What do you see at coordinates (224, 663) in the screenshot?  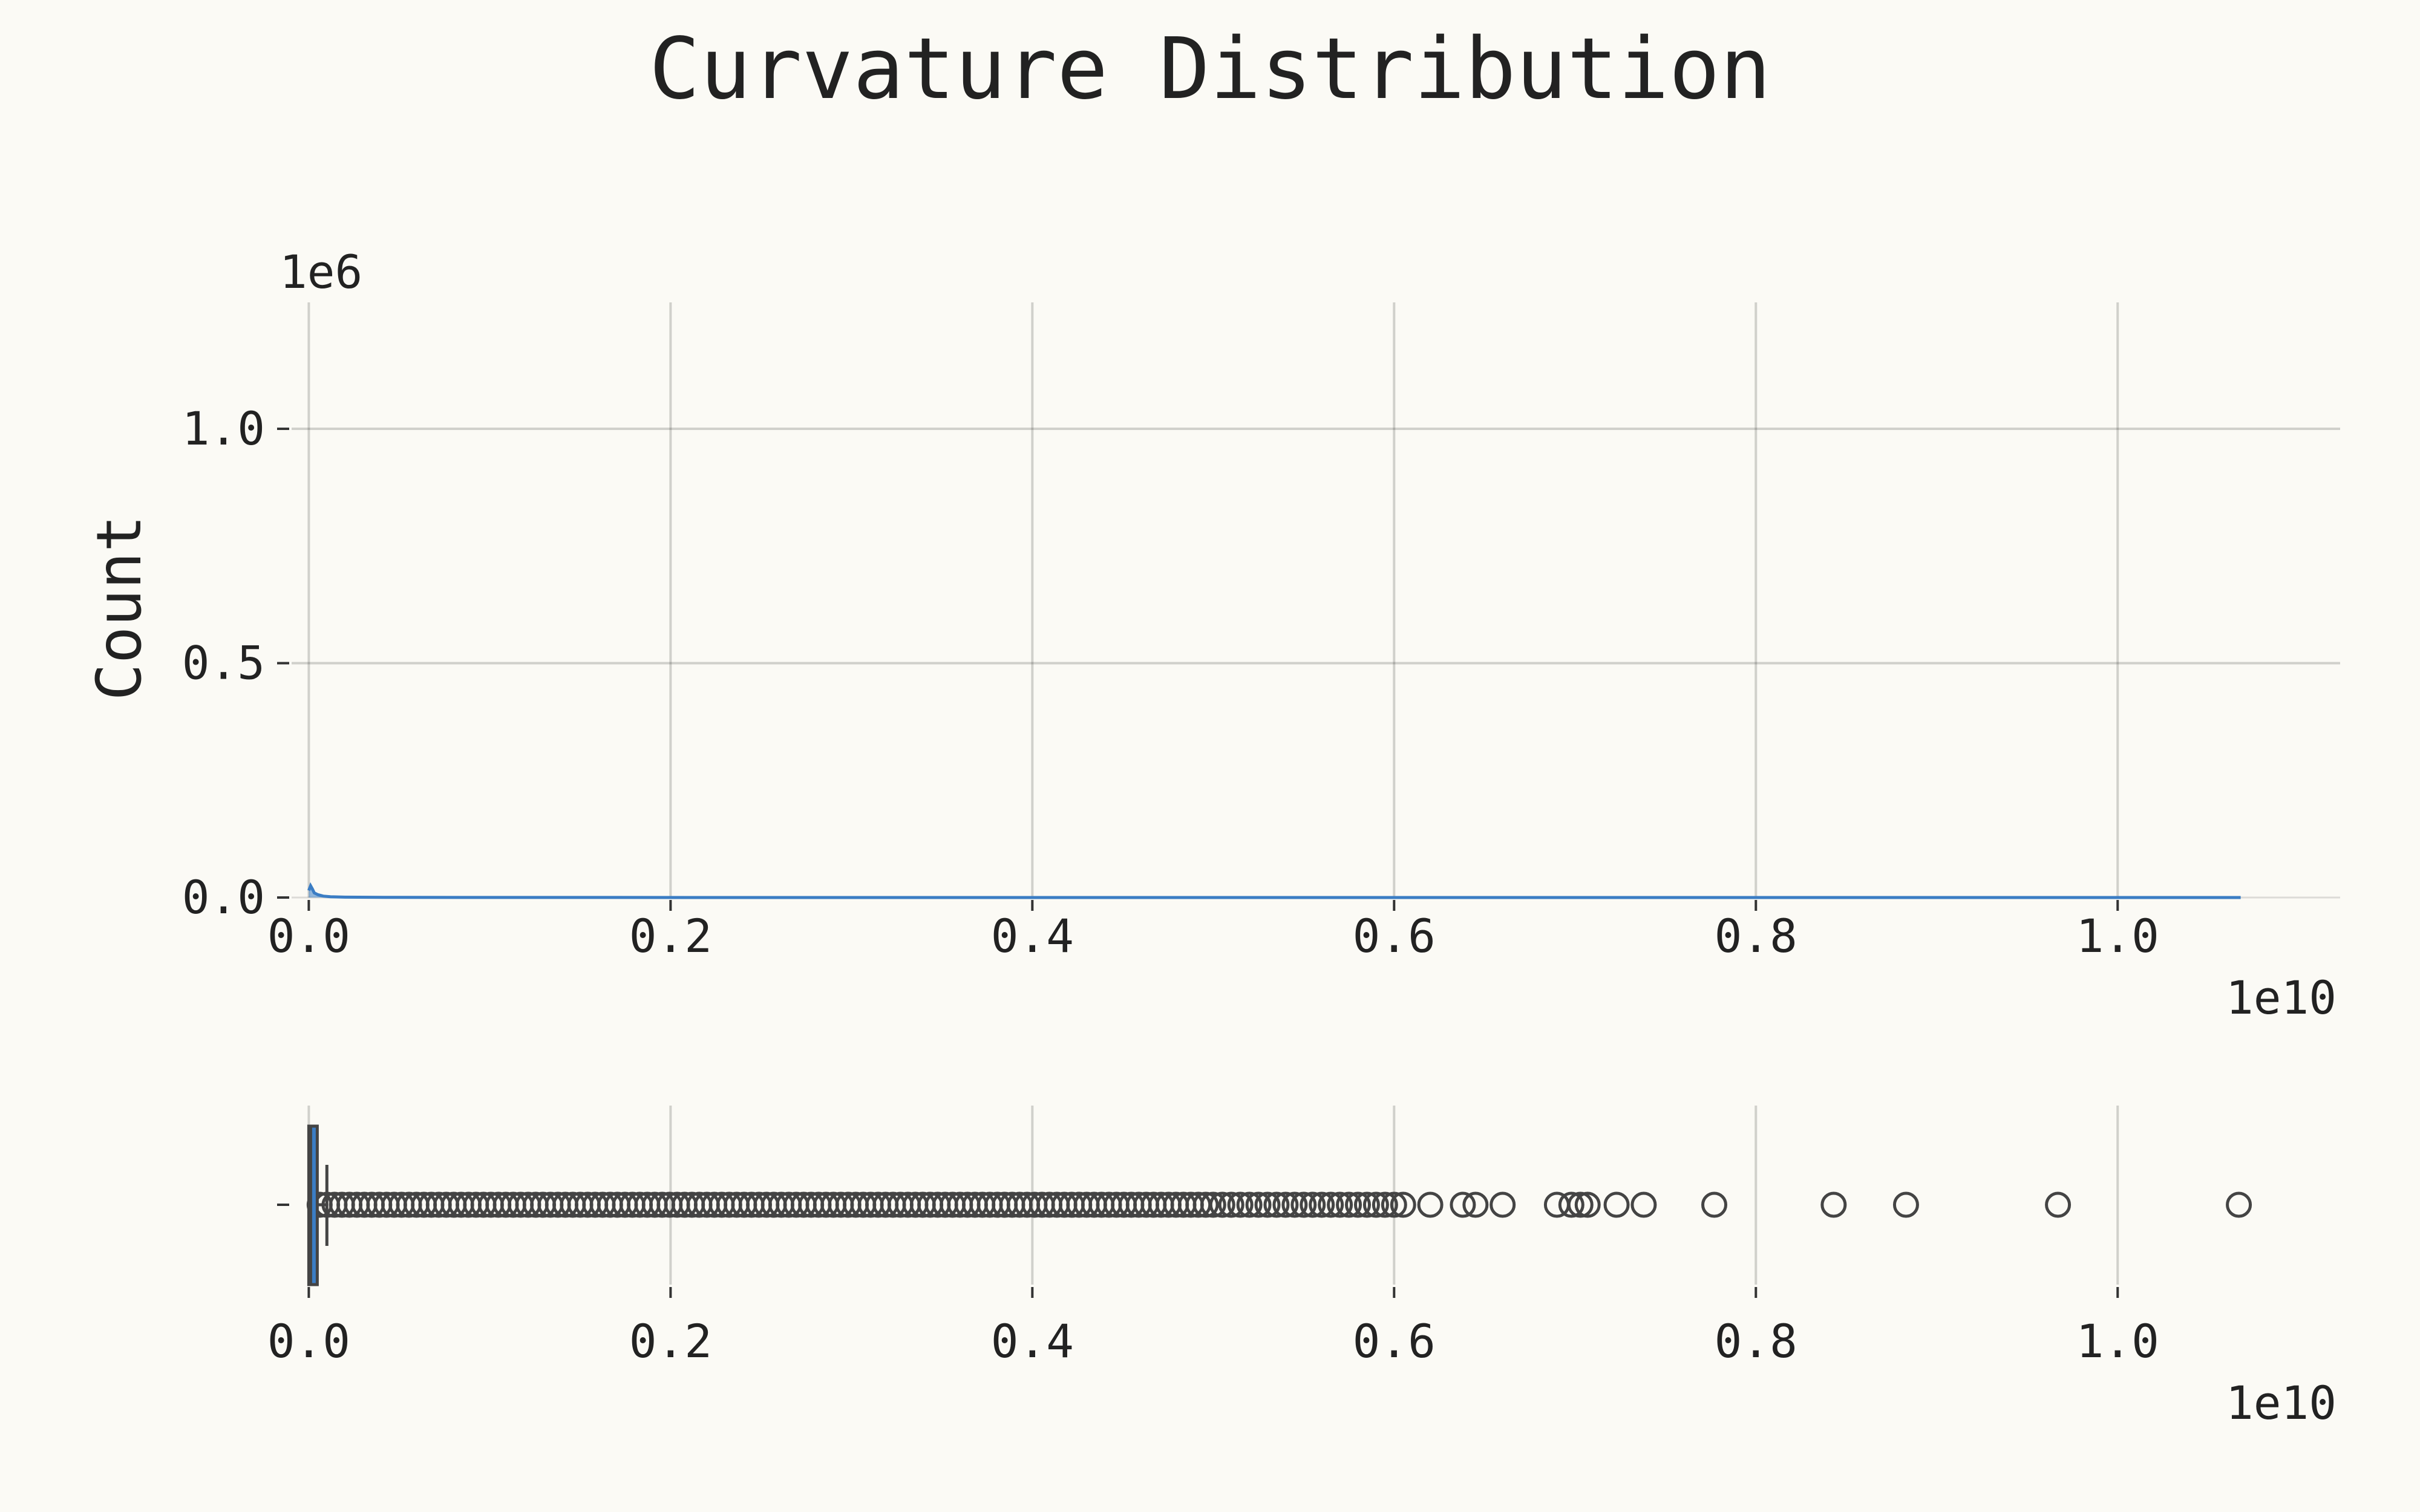 I see `y-tick-label: 0.5` at bounding box center [224, 663].